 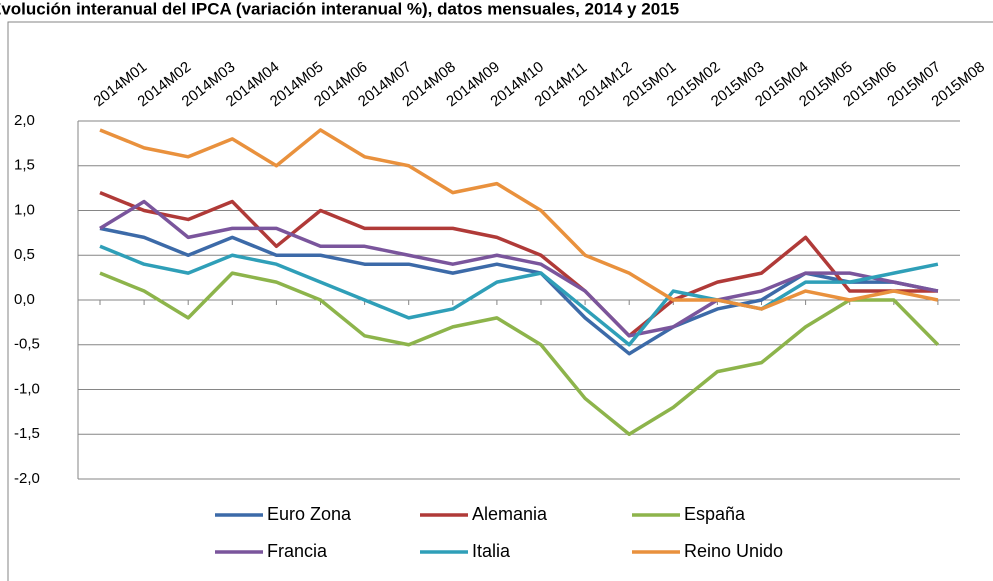 What do you see at coordinates (297, 551) in the screenshot?
I see `legend-label: Francia` at bounding box center [297, 551].